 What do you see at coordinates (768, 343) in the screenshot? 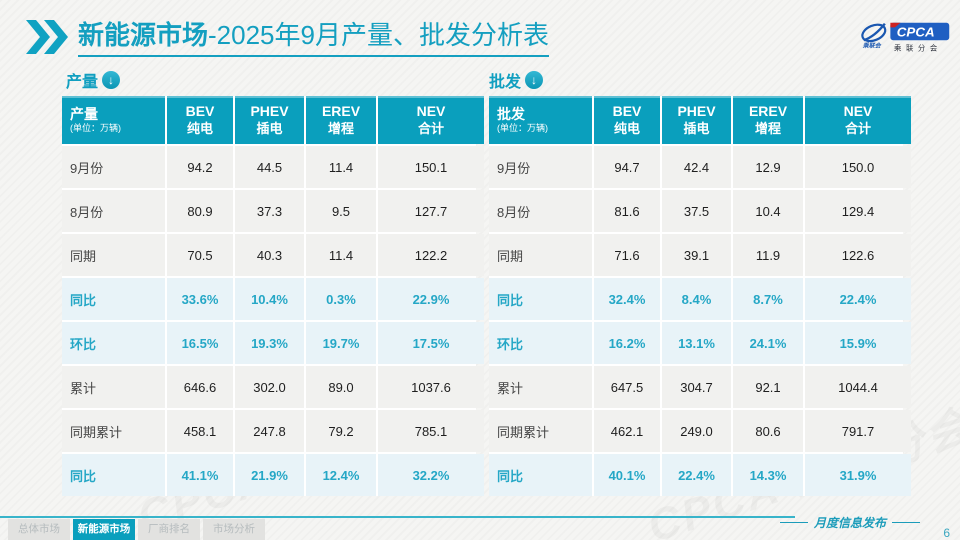
I see `table-value: 24.1%` at bounding box center [768, 343].